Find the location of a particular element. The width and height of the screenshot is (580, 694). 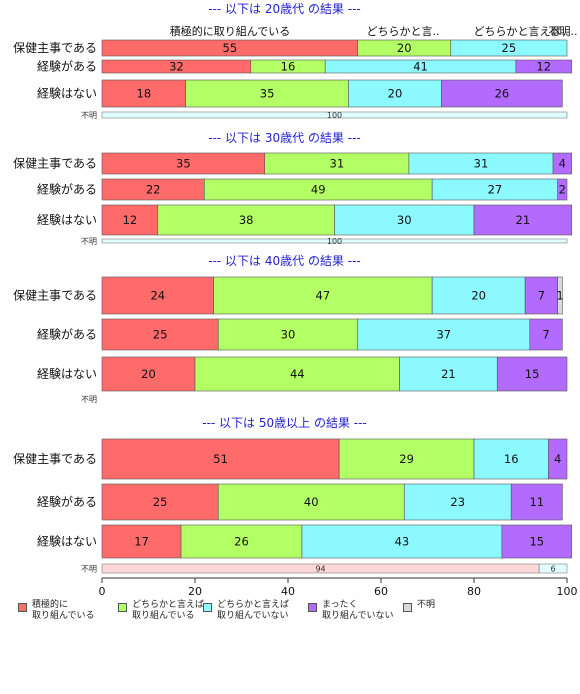

data-label: 7 is located at coordinates (545, 335).